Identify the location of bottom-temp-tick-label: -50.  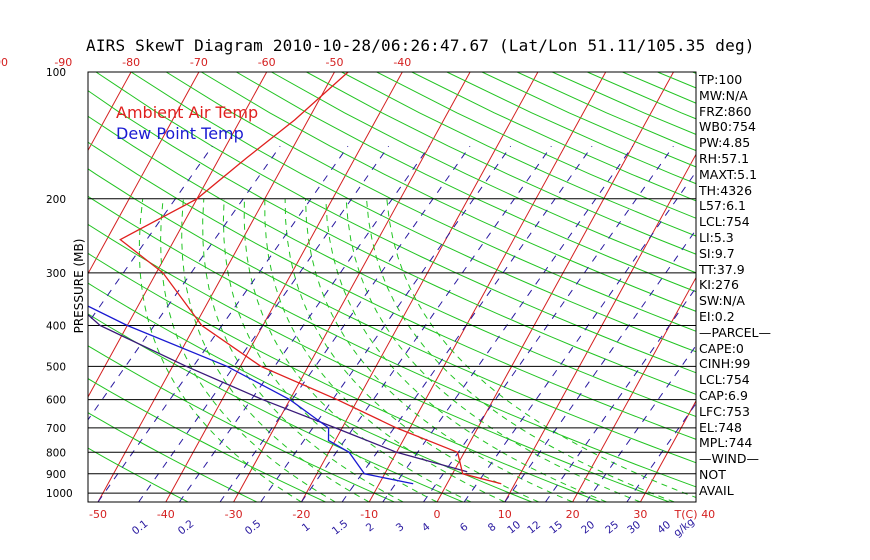
(98, 514).